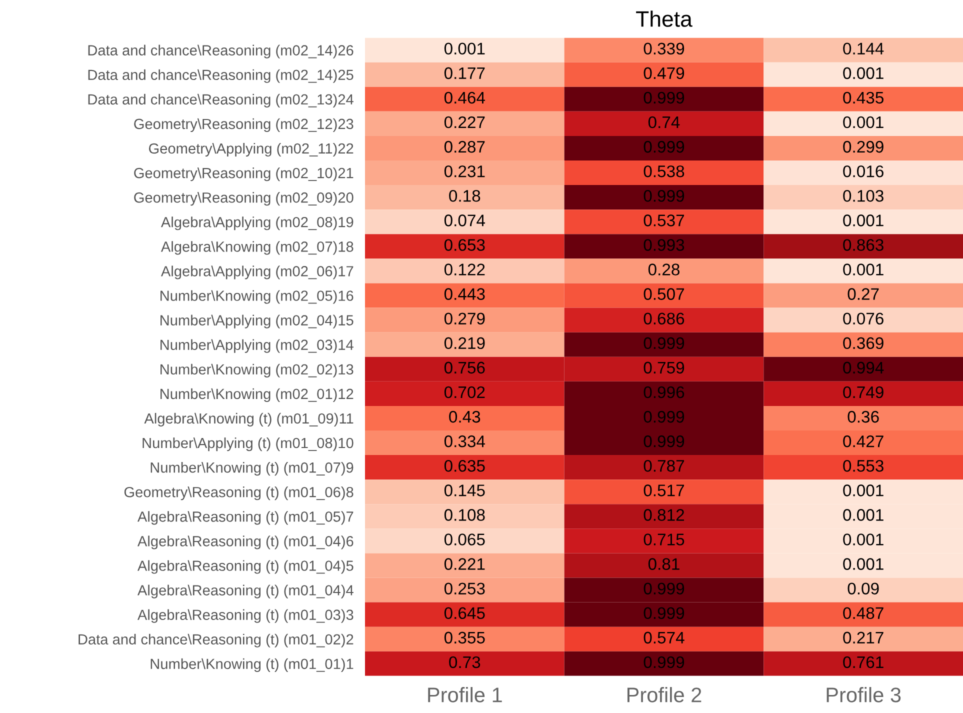 The width and height of the screenshot is (963, 713). Describe the element at coordinates (863, 694) in the screenshot. I see `x-tick-label: Profile 3` at that location.